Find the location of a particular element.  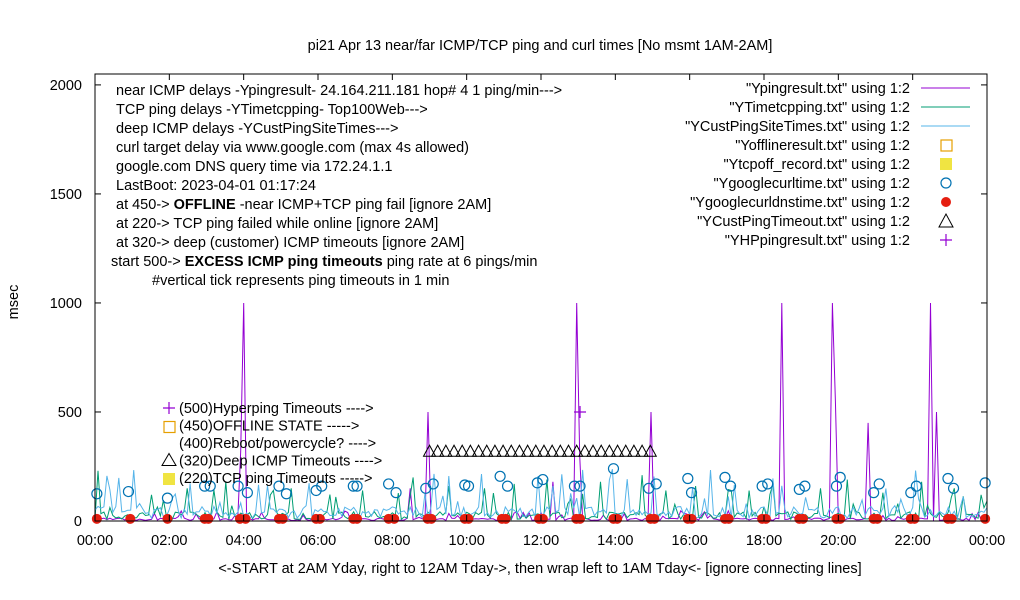

x-tick-label: 12:00 is located at coordinates (541, 541).